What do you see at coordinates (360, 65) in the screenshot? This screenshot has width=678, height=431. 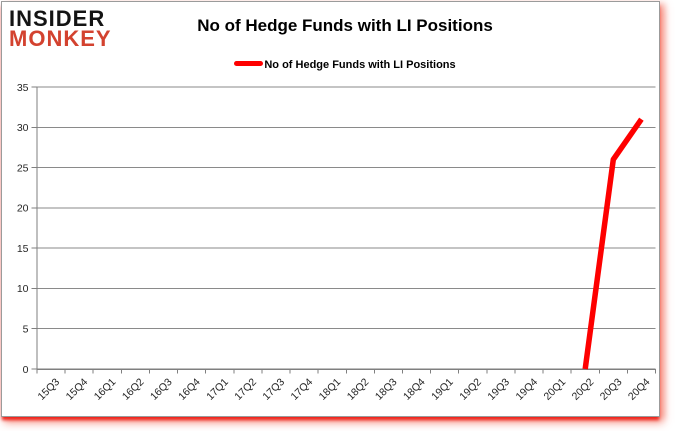 I see `legend-label: No of Hedge Funds with LI Positions` at bounding box center [360, 65].